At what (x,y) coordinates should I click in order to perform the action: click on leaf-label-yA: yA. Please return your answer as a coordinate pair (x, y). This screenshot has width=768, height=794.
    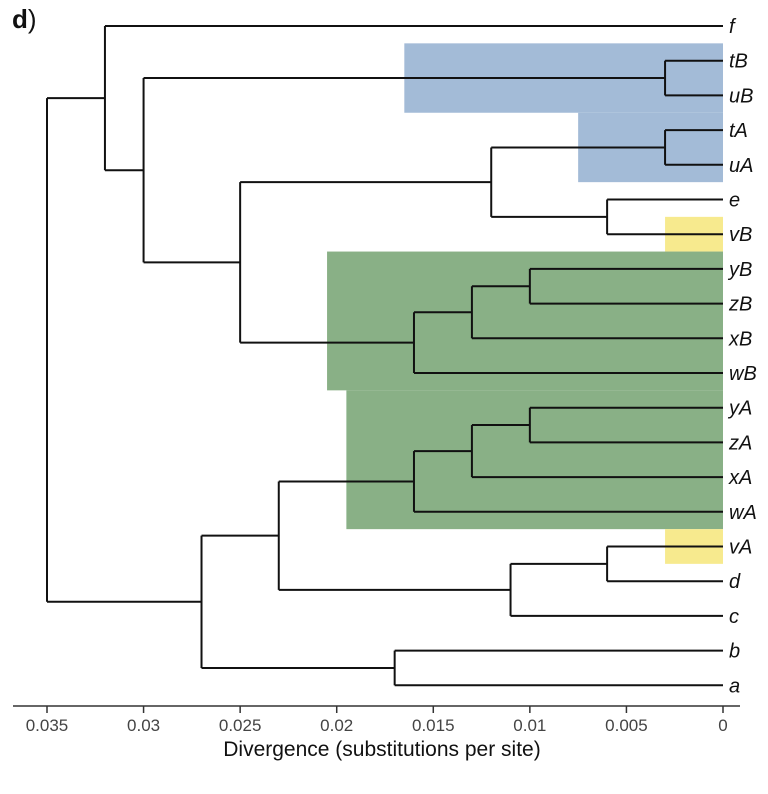
    Looking at the image, I should click on (739, 409).